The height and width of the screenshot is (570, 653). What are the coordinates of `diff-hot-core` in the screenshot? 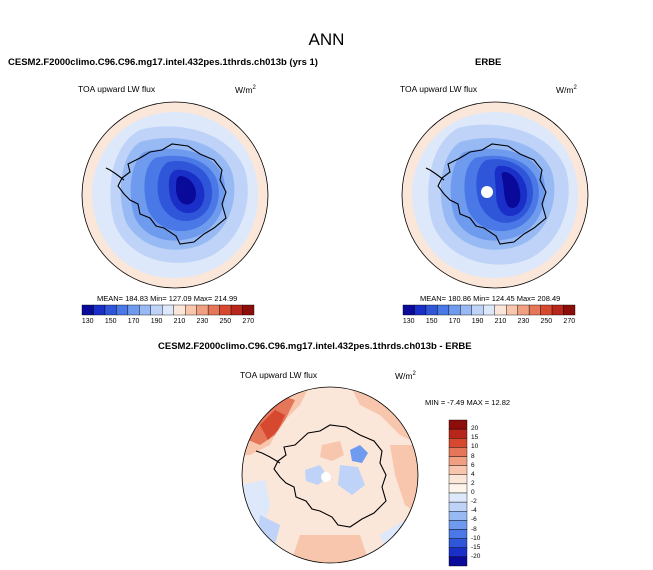 It's located at (272, 425).